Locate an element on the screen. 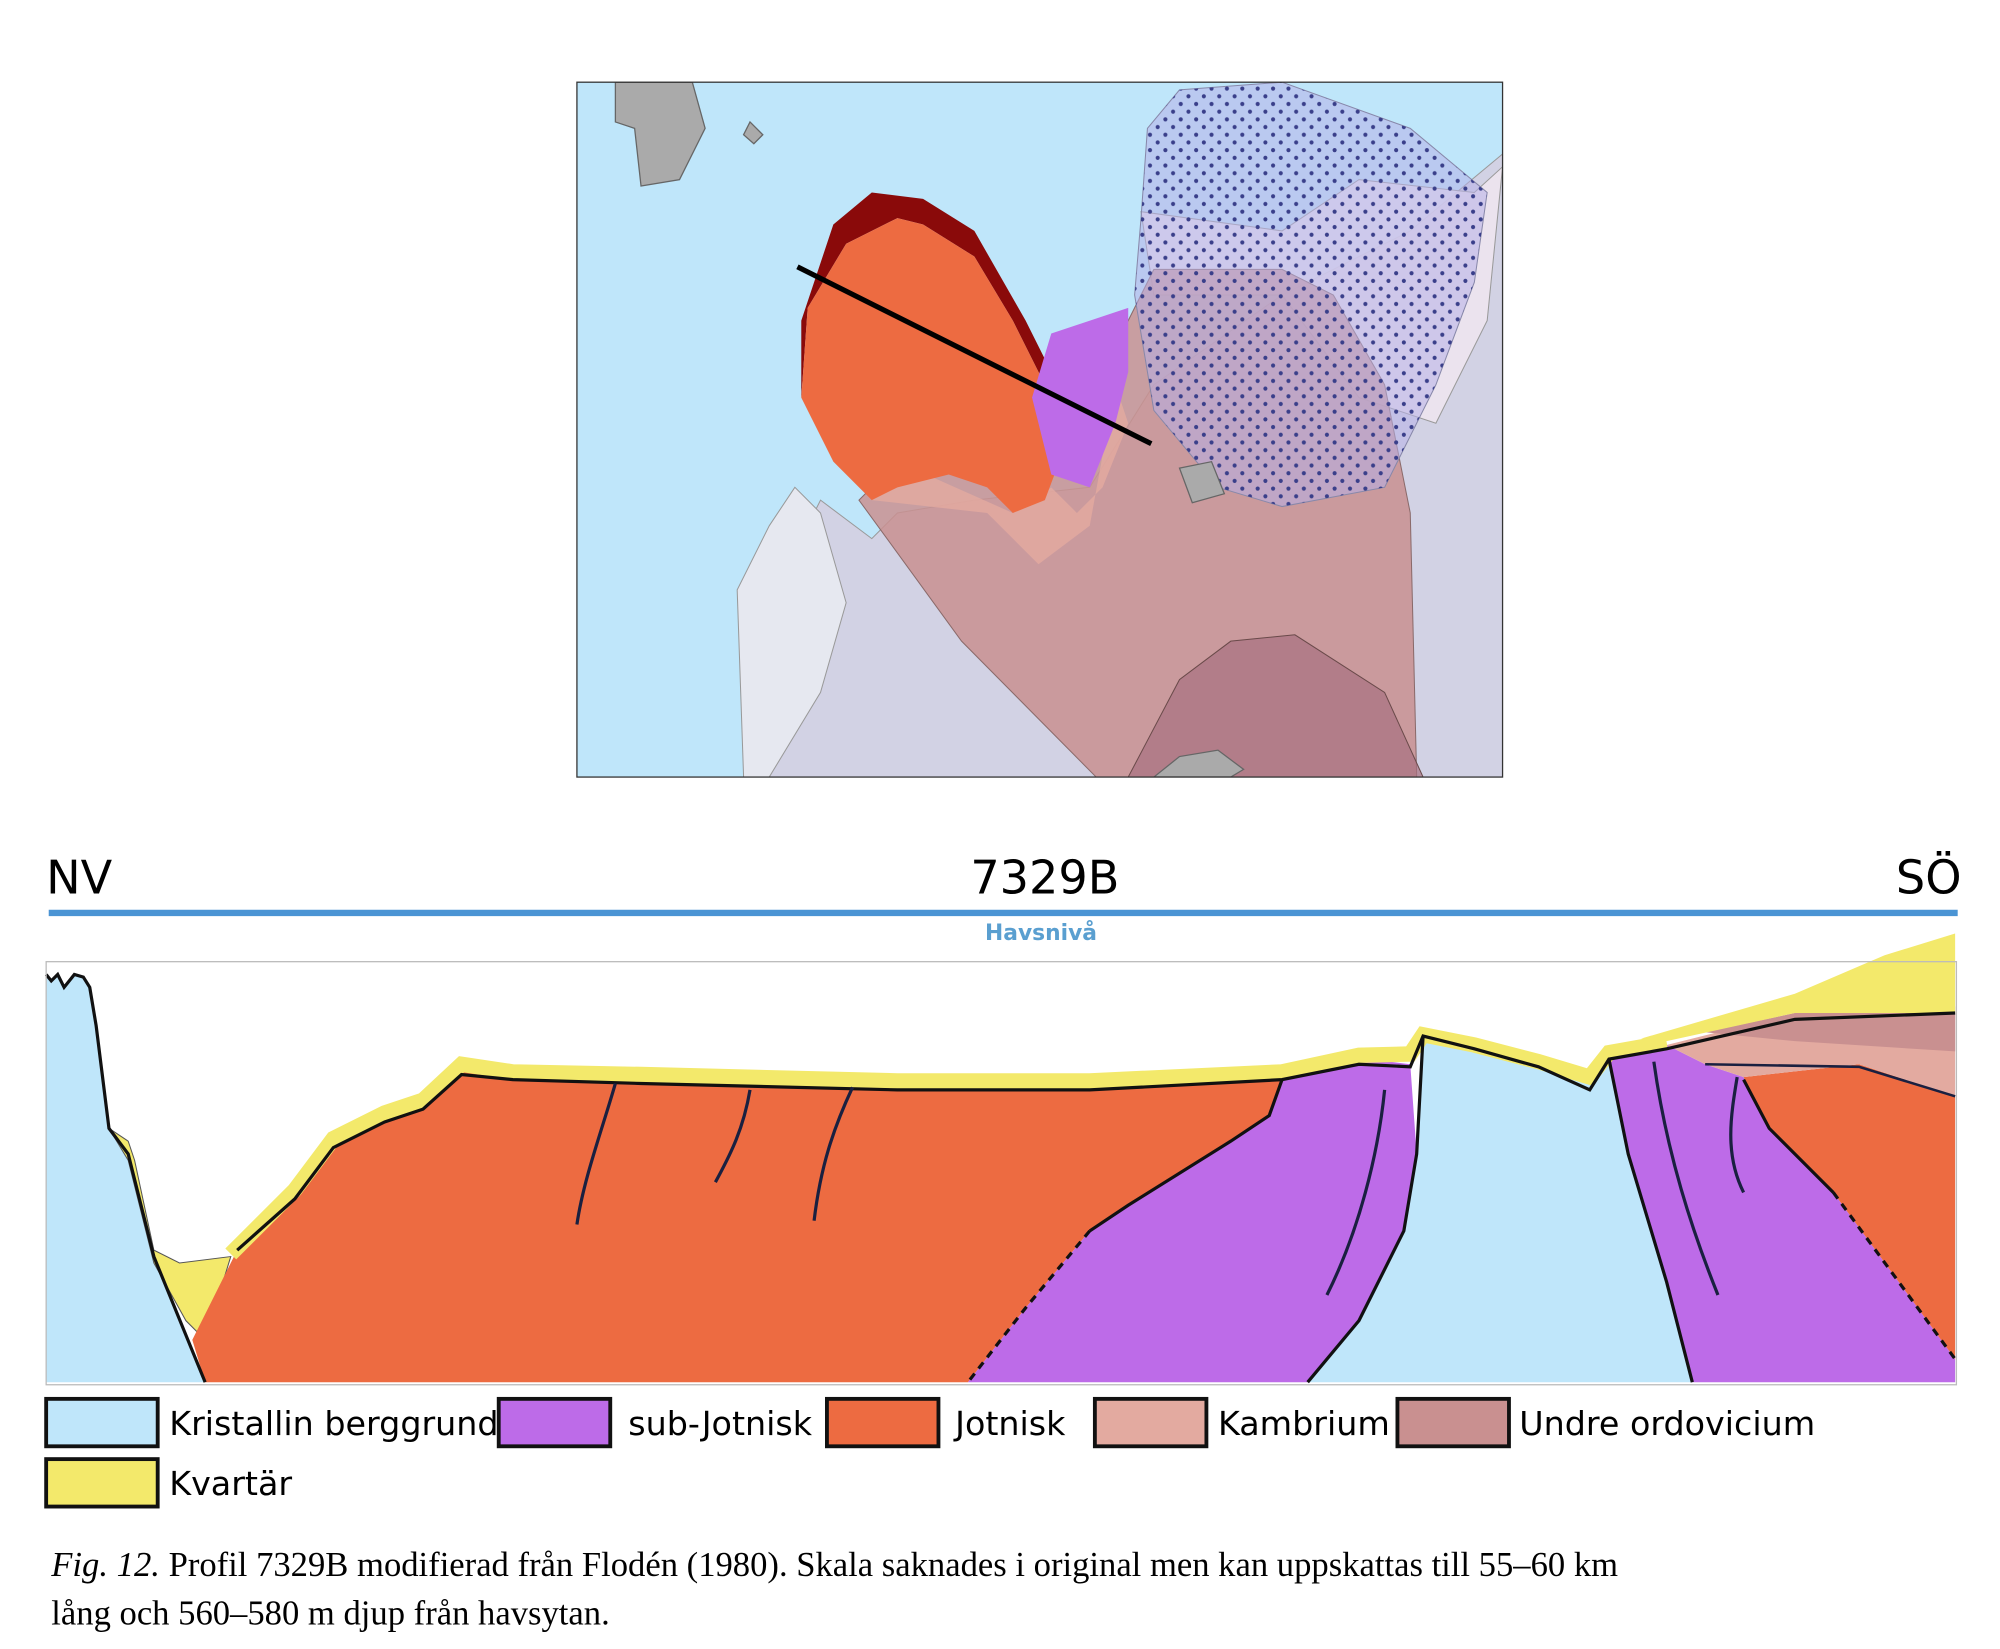 This screenshot has width=2000, height=1649. left-label: NV is located at coordinates (79, 878).